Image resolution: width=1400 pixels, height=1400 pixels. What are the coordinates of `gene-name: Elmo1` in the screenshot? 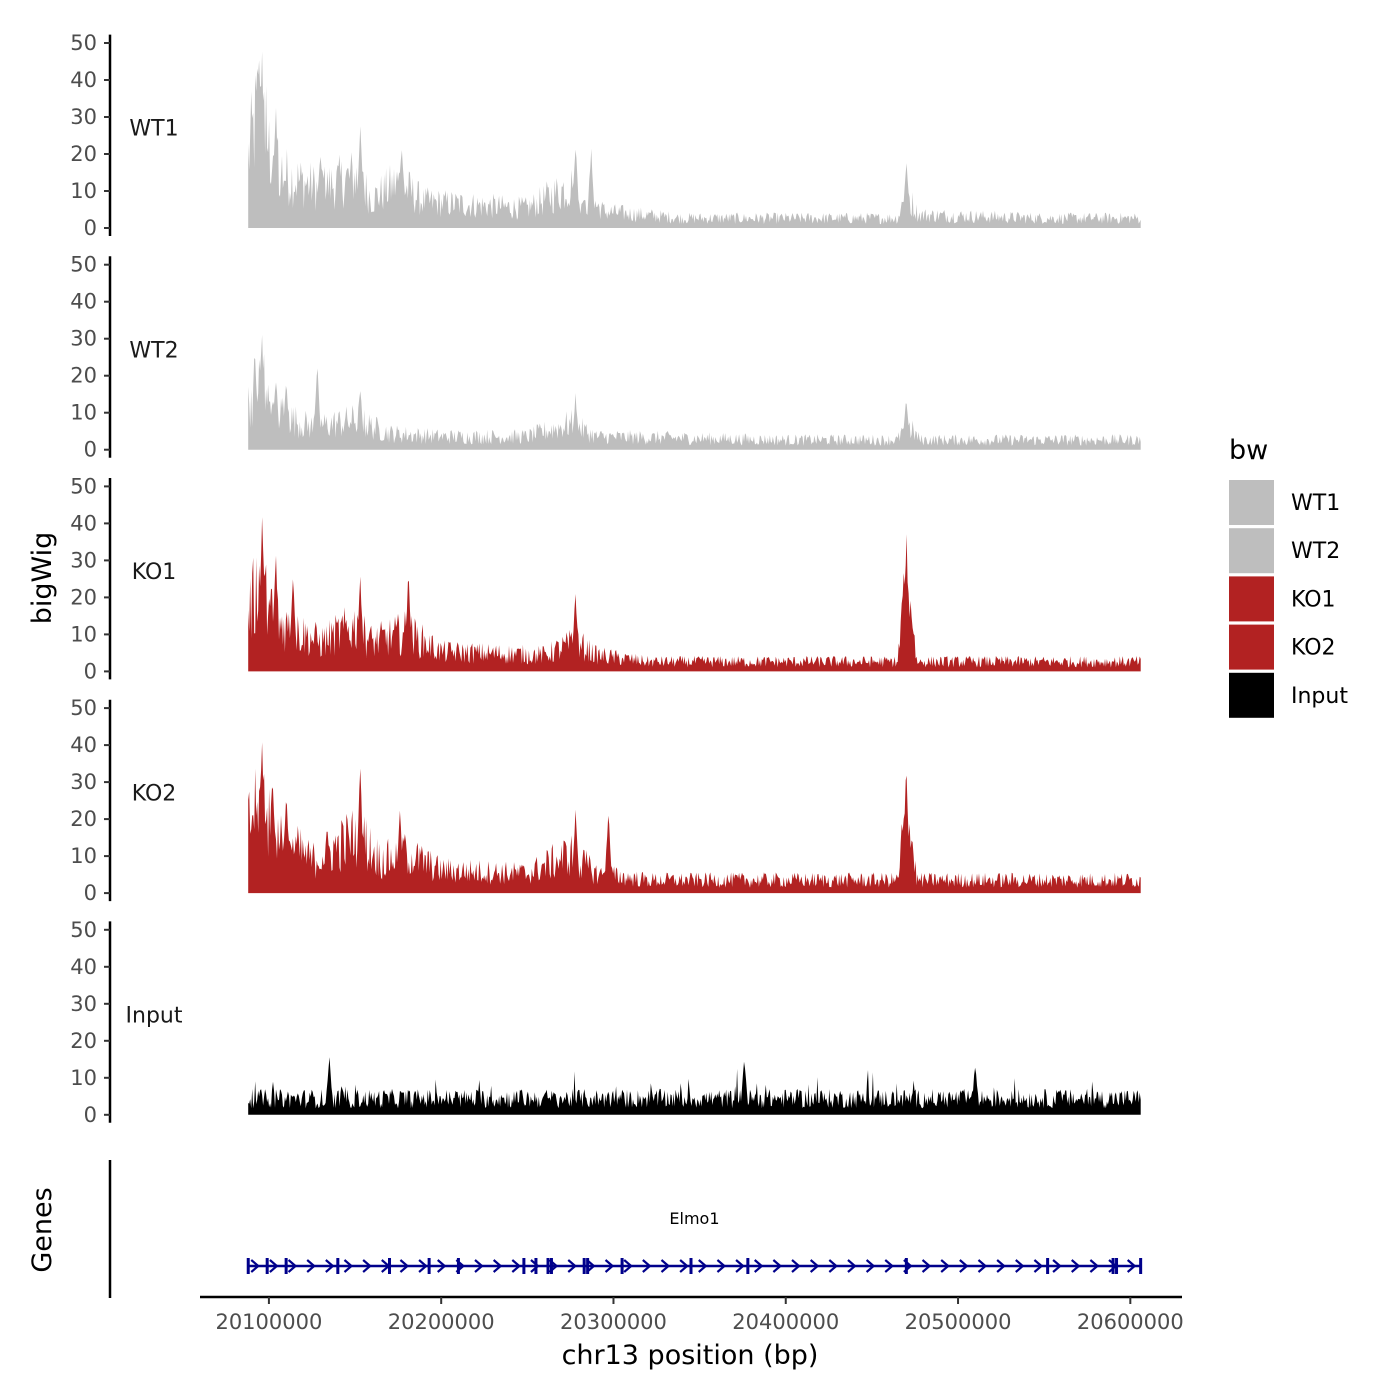 It's located at (694, 1218).